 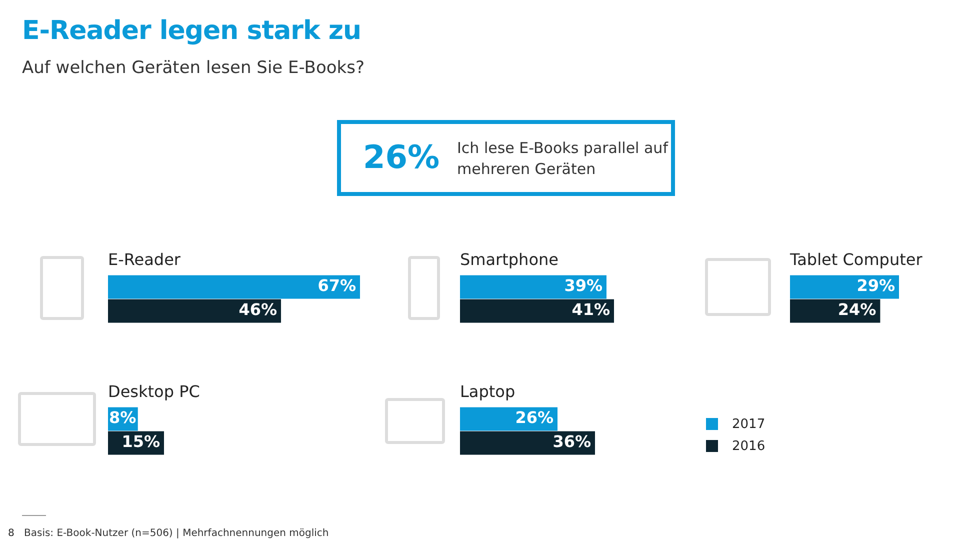 What do you see at coordinates (563, 159) in the screenshot?
I see `text: Ich lese E-Books parallel auf mehreren Geräten` at bounding box center [563, 159].